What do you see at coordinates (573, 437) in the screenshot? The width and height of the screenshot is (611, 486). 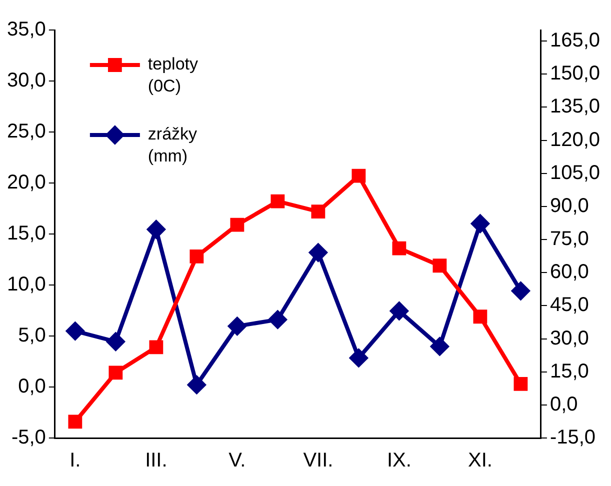 I see `y2-tick-label: -15,0` at bounding box center [573, 437].